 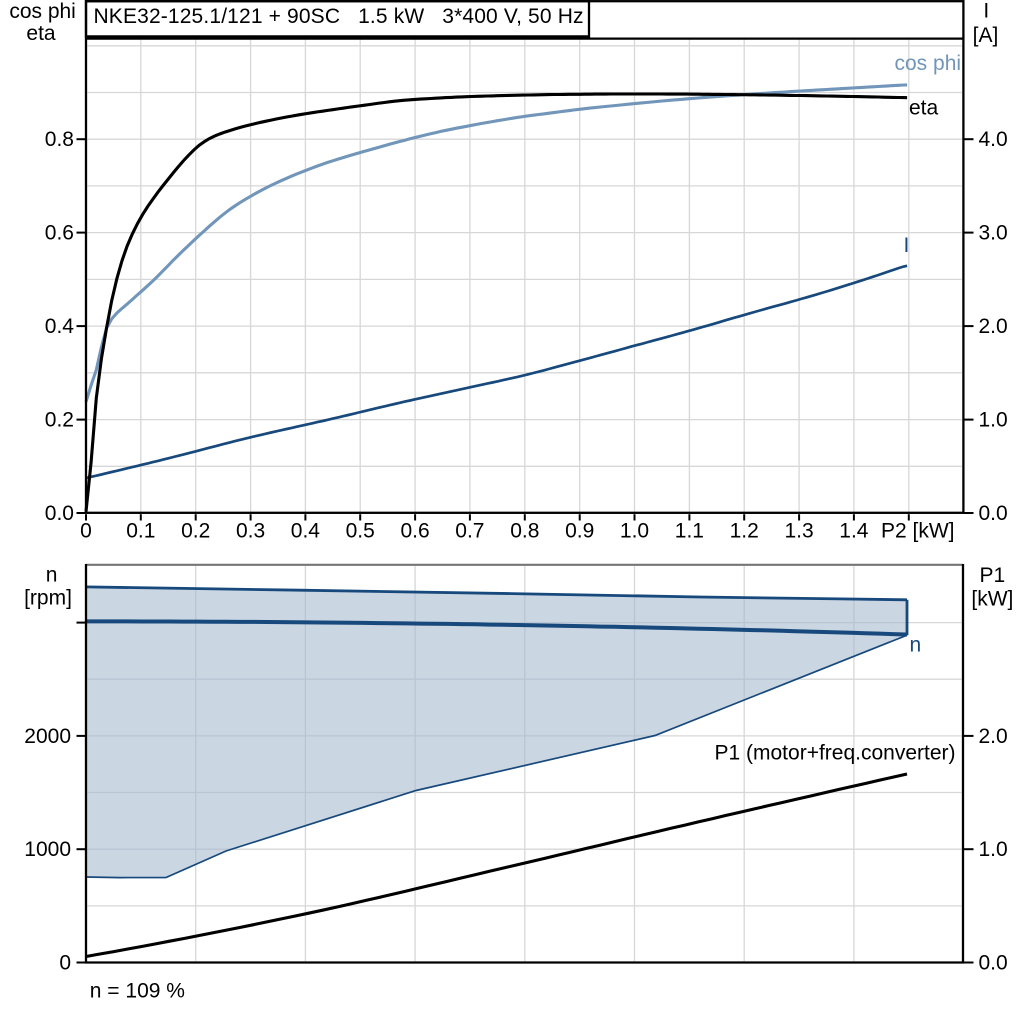 What do you see at coordinates (798, 531) in the screenshot?
I see `svg-text: 1.3` at bounding box center [798, 531].